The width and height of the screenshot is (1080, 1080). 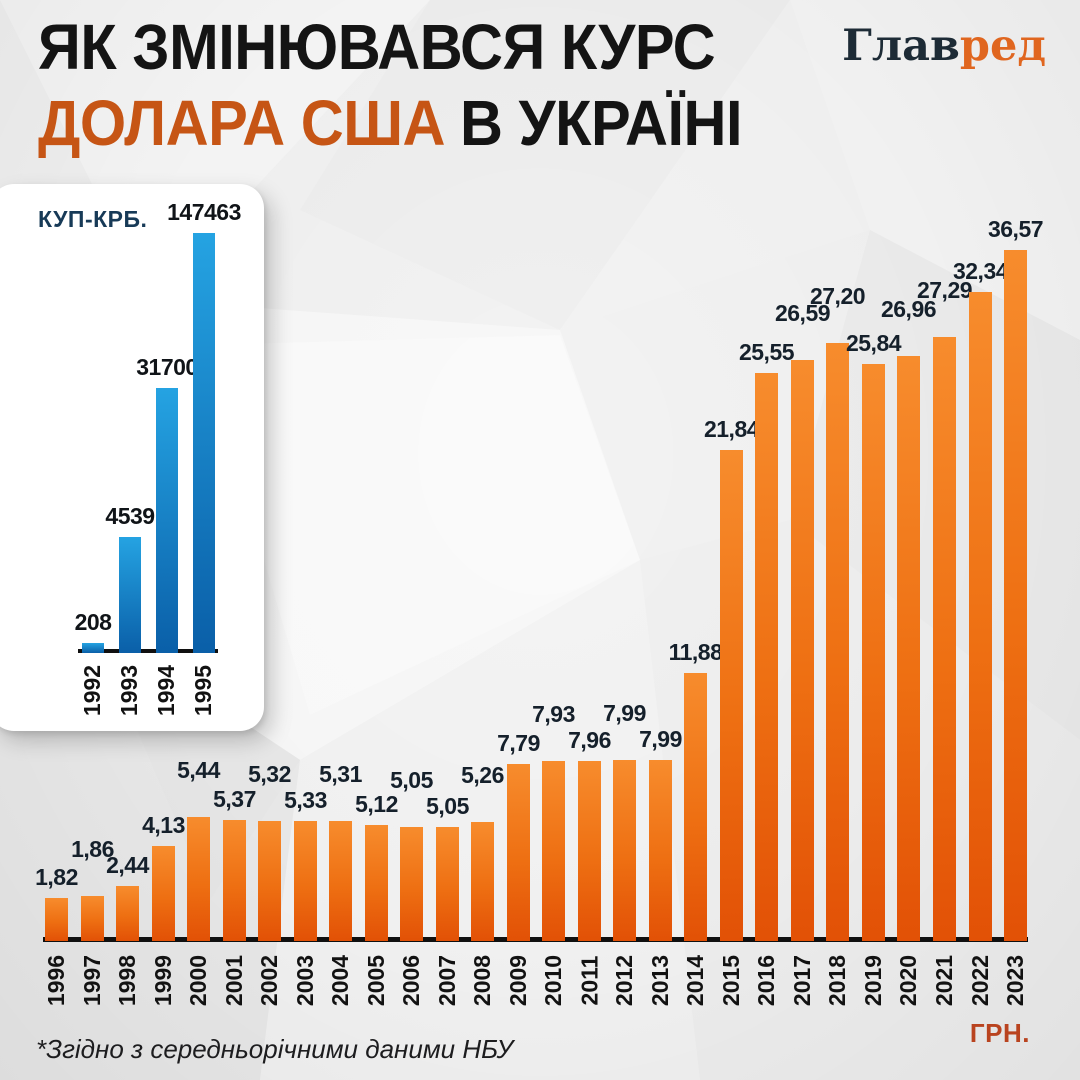 What do you see at coordinates (242, 123) in the screenshot?
I see `title-accent-text: ДОЛАРА США` at bounding box center [242, 123].